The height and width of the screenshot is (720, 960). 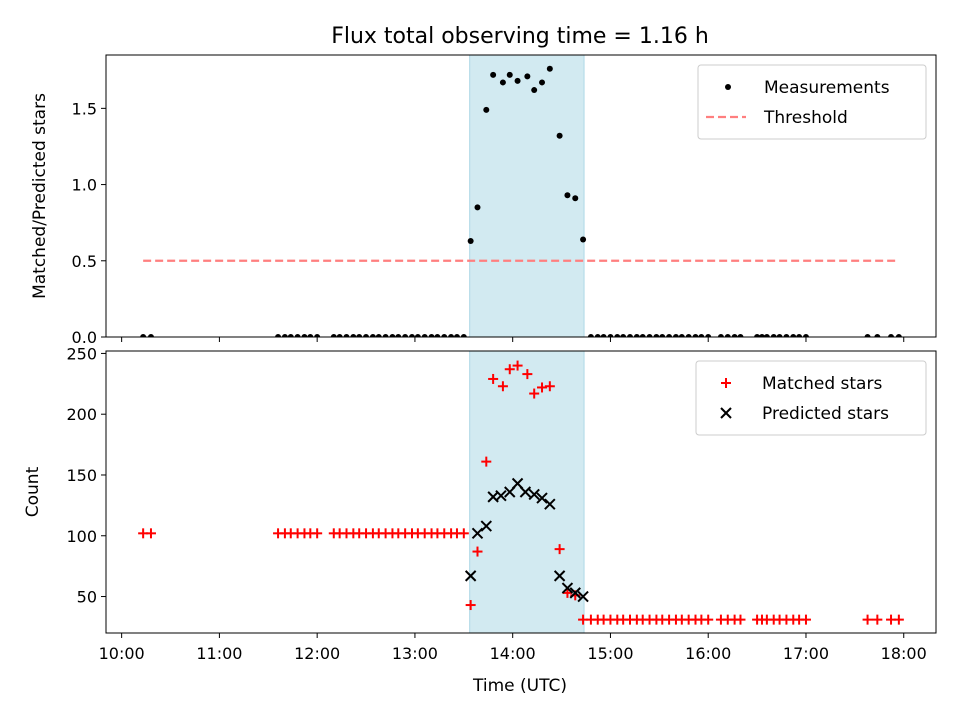 What do you see at coordinates (84, 261) in the screenshot?
I see `top-y-tick-label: 0.5` at bounding box center [84, 261].